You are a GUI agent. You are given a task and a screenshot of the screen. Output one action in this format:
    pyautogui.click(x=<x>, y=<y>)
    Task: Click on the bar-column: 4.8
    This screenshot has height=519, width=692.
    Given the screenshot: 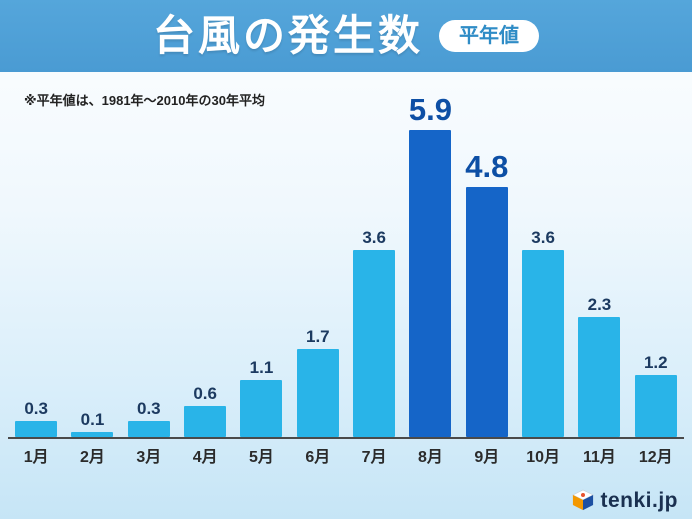 What is the action you would take?
    pyautogui.click(x=487, y=294)
    